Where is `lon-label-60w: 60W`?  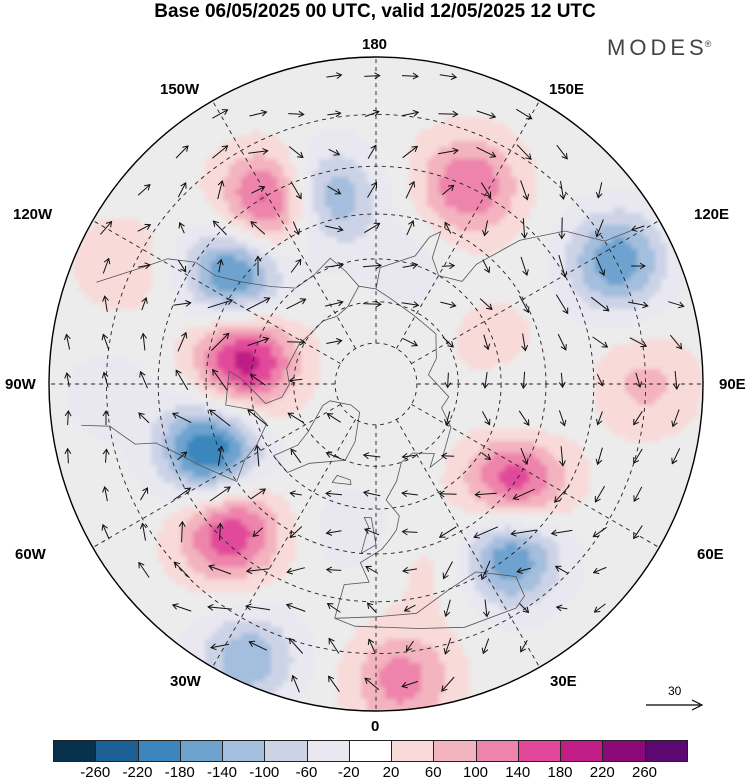
lon-label-60w: 60W is located at coordinates (30, 554).